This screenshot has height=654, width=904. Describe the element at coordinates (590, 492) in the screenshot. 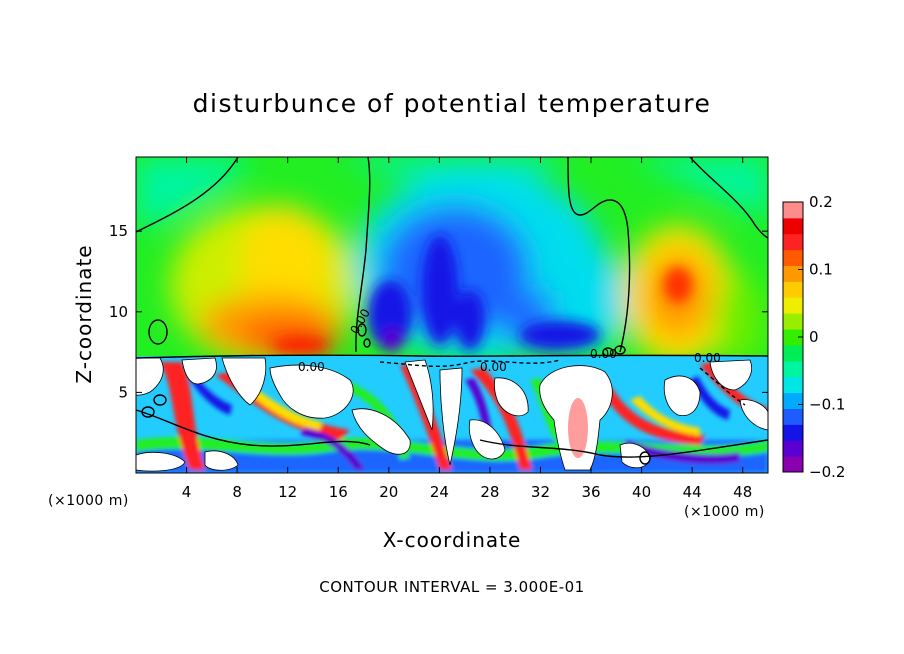

I see `x-tick-label: 36` at that location.